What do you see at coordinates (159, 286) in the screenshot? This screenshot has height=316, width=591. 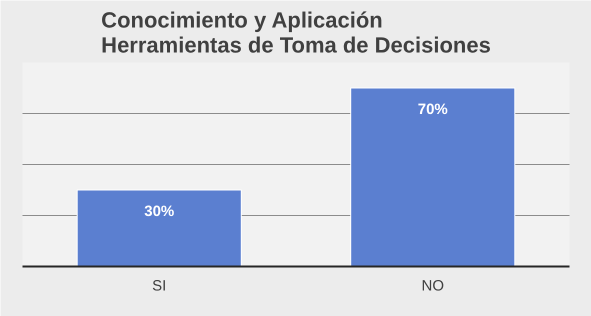 I see `x-tick-label: SI` at bounding box center [159, 286].